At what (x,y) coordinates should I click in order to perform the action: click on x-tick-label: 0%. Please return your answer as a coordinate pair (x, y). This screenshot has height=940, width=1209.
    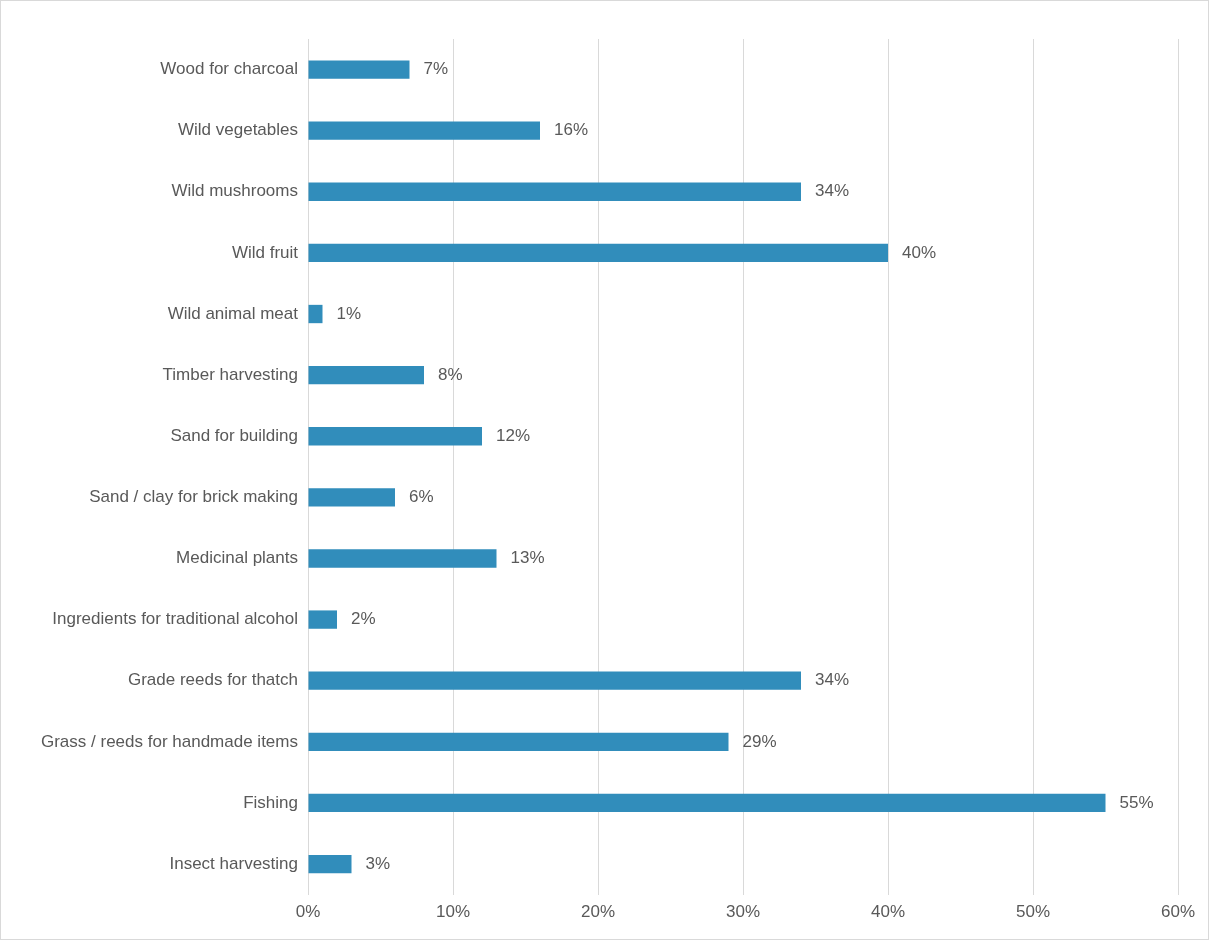
    Looking at the image, I should click on (308, 912).